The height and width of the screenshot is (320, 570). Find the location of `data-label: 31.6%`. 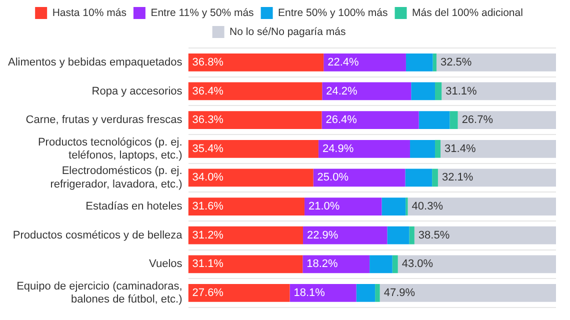

data-label: 31.6% is located at coordinates (208, 206).